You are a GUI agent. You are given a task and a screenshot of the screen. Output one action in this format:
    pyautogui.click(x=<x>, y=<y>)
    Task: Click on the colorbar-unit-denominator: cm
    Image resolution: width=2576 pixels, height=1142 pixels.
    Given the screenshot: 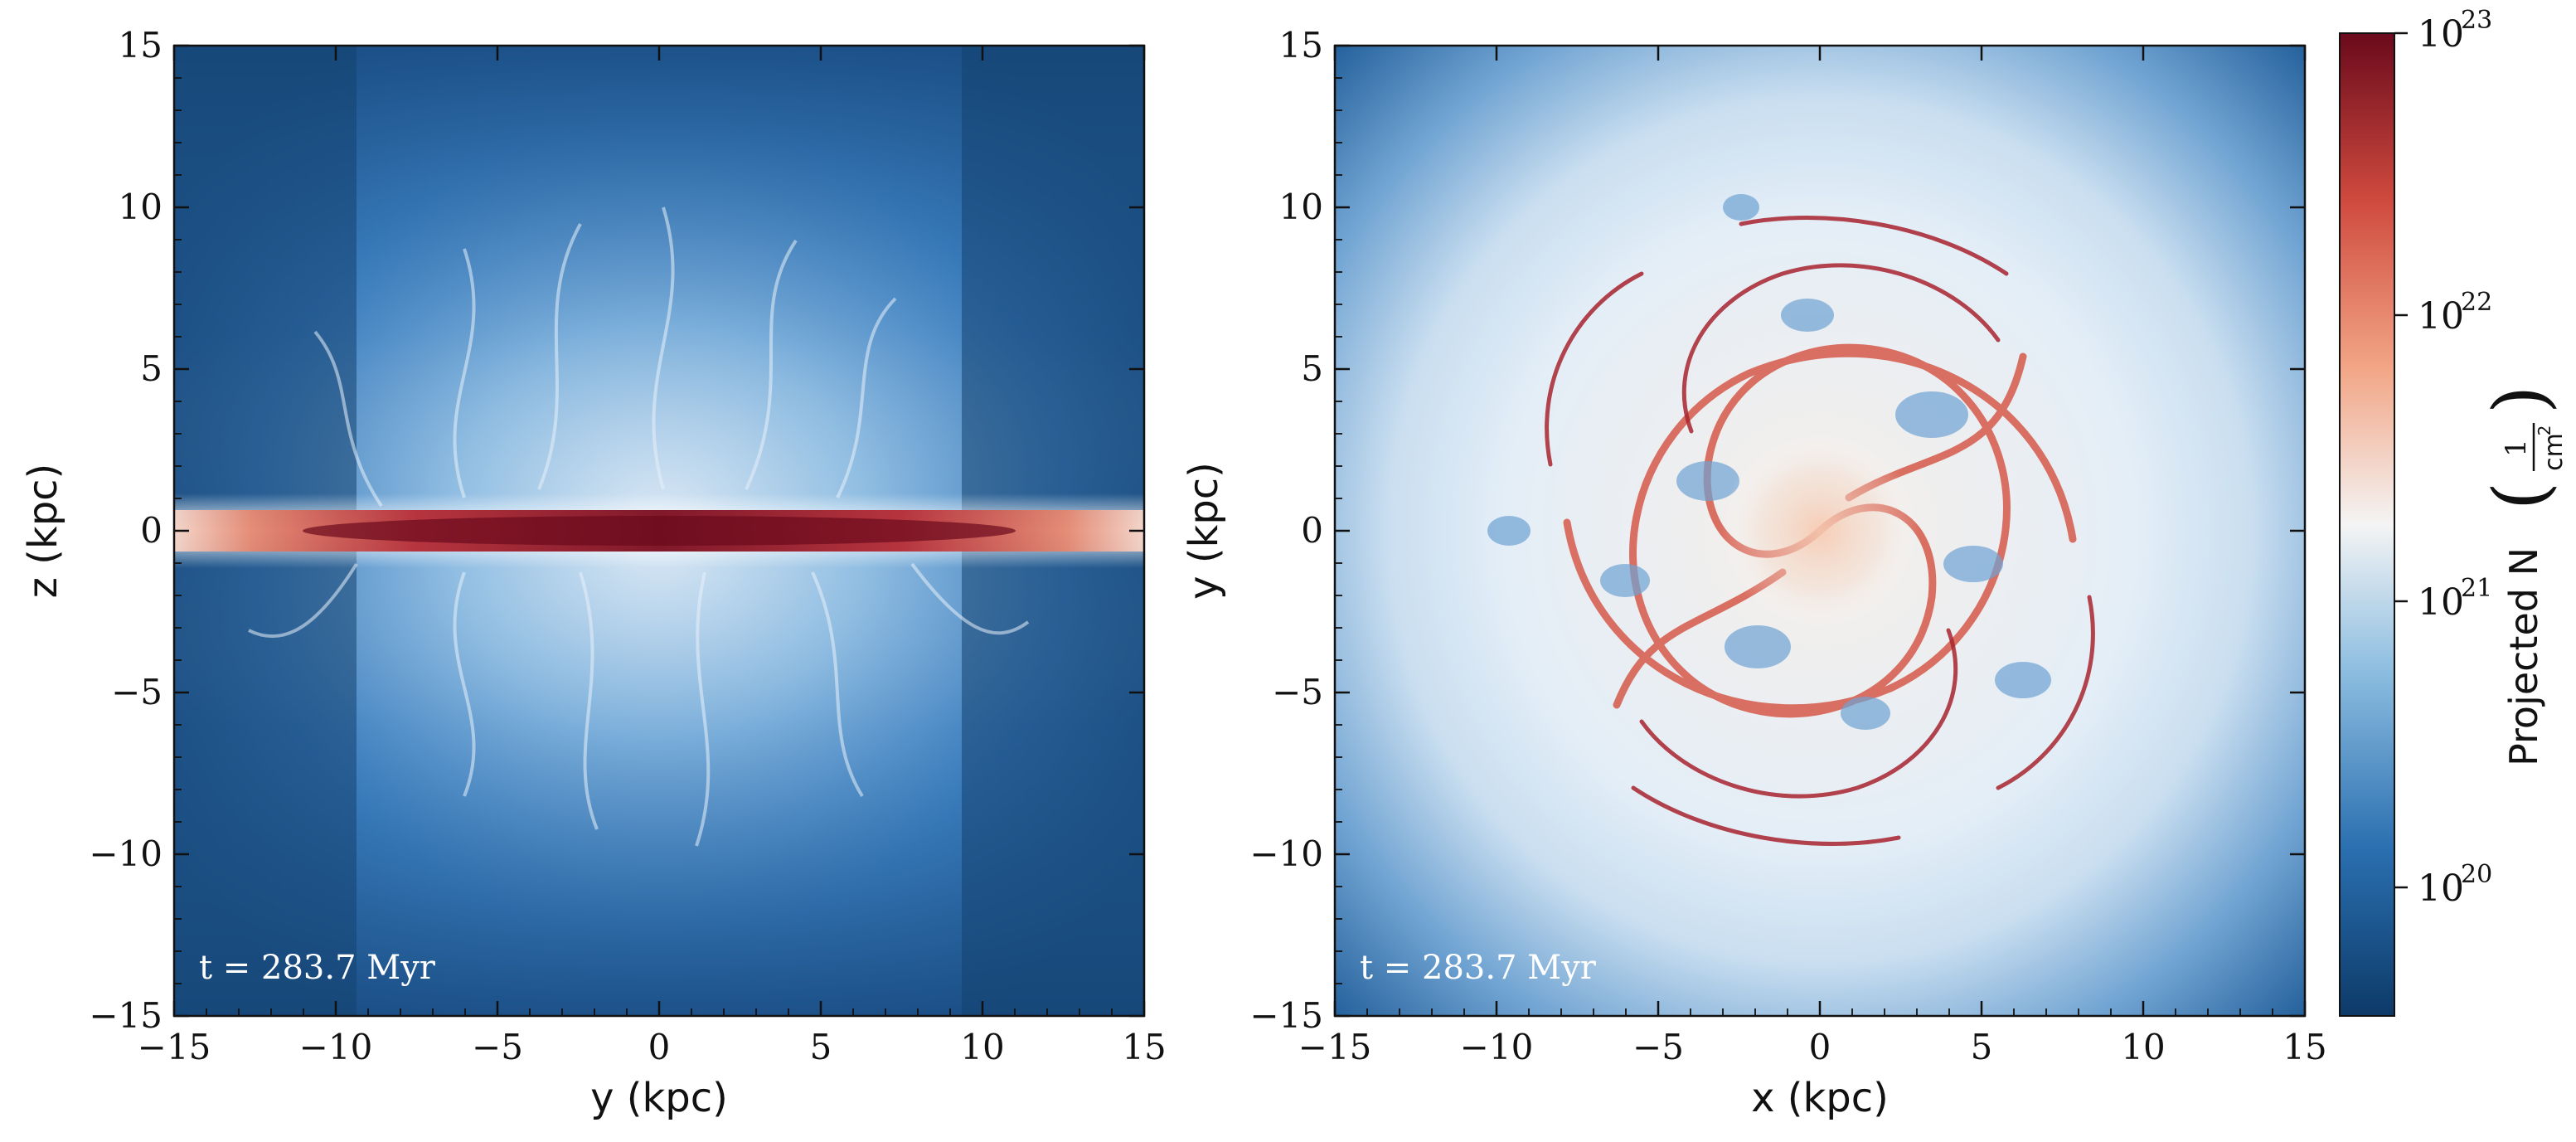 What is the action you would take?
    pyautogui.click(x=2554, y=452)
    